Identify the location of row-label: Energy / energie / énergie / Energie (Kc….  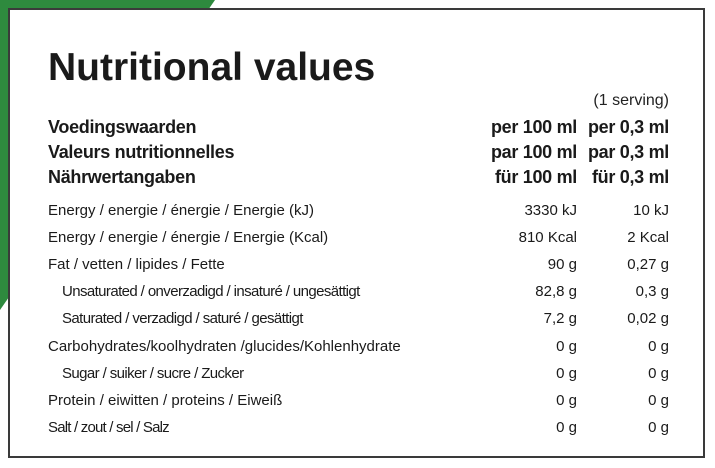
(188, 238).